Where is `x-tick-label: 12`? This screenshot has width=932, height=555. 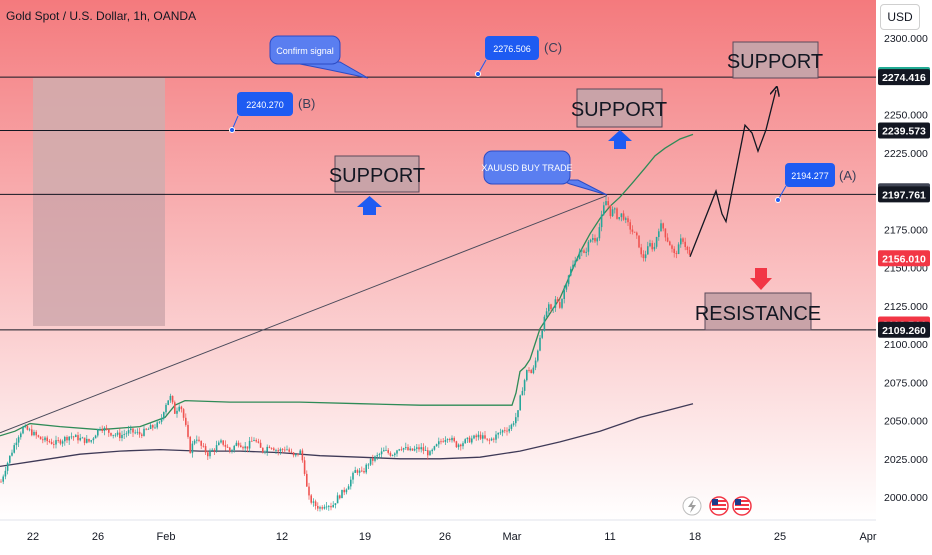
x-tick-label: 12 is located at coordinates (282, 537).